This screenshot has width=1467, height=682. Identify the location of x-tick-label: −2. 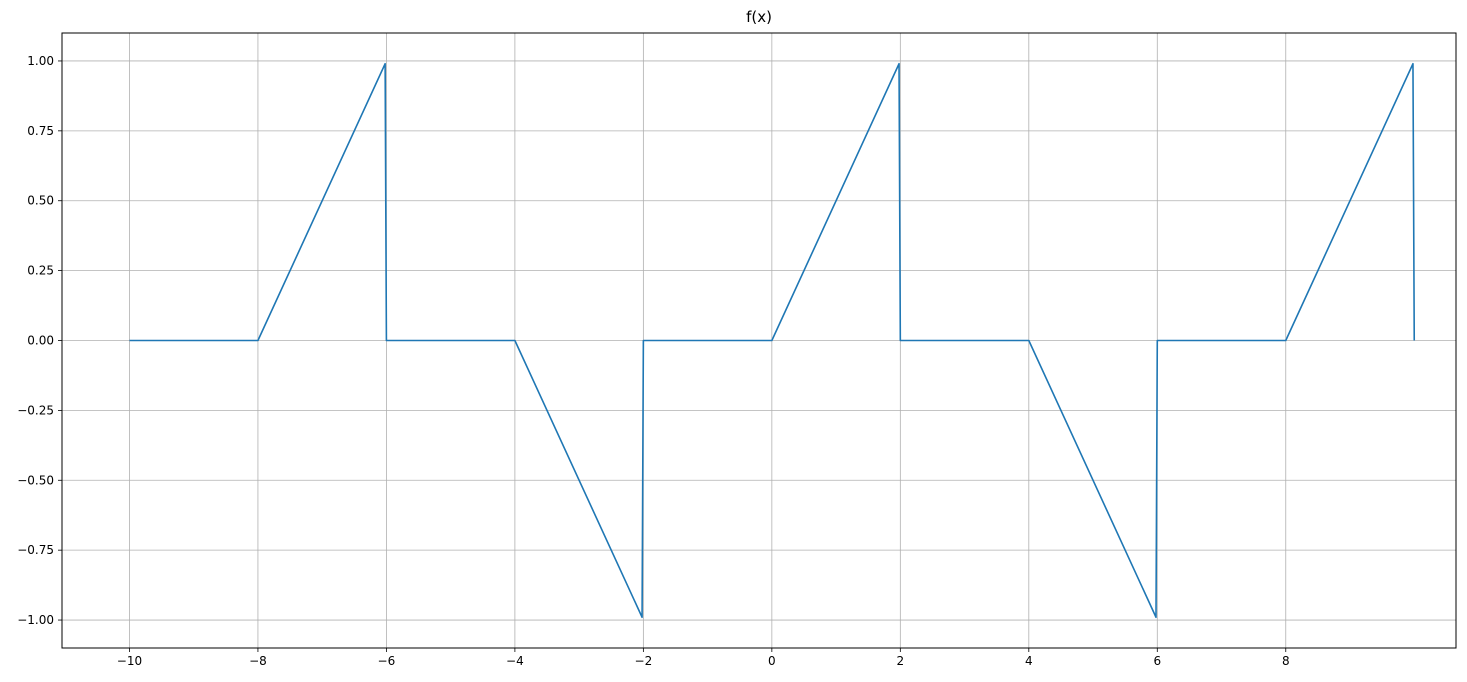
(644, 661).